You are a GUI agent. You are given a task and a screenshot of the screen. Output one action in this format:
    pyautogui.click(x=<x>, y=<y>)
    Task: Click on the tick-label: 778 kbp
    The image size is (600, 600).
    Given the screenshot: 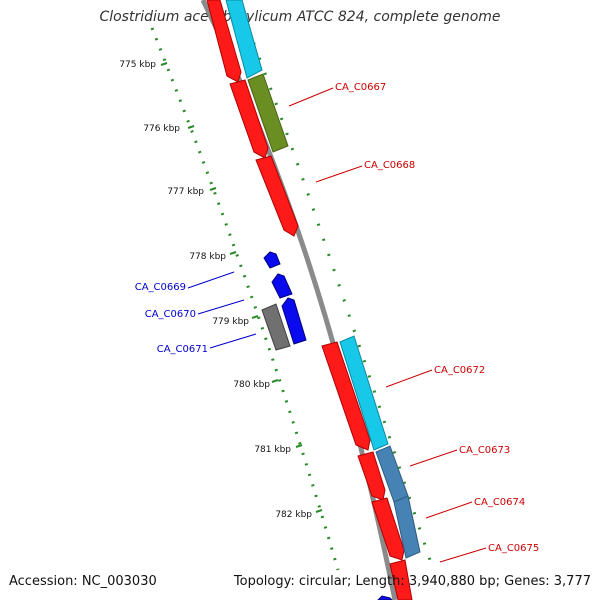 What is the action you would take?
    pyautogui.click(x=207, y=257)
    